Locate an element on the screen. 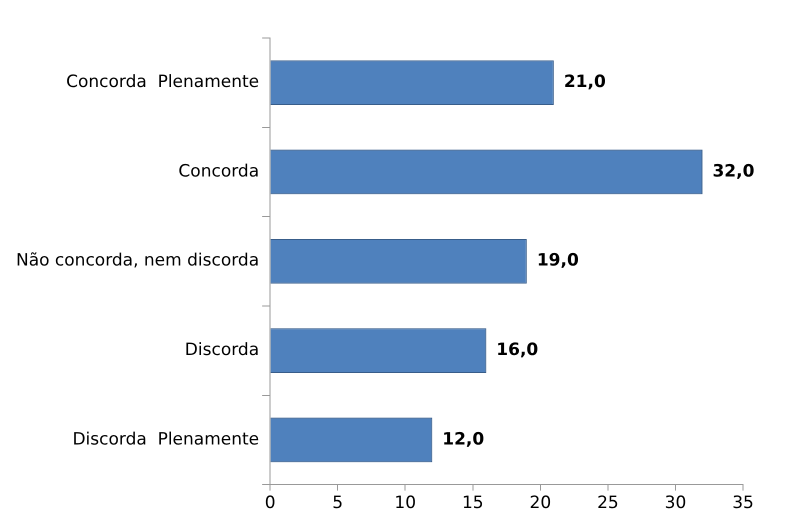  y-tick-label: Discorda Plenamente is located at coordinates (166, 439).